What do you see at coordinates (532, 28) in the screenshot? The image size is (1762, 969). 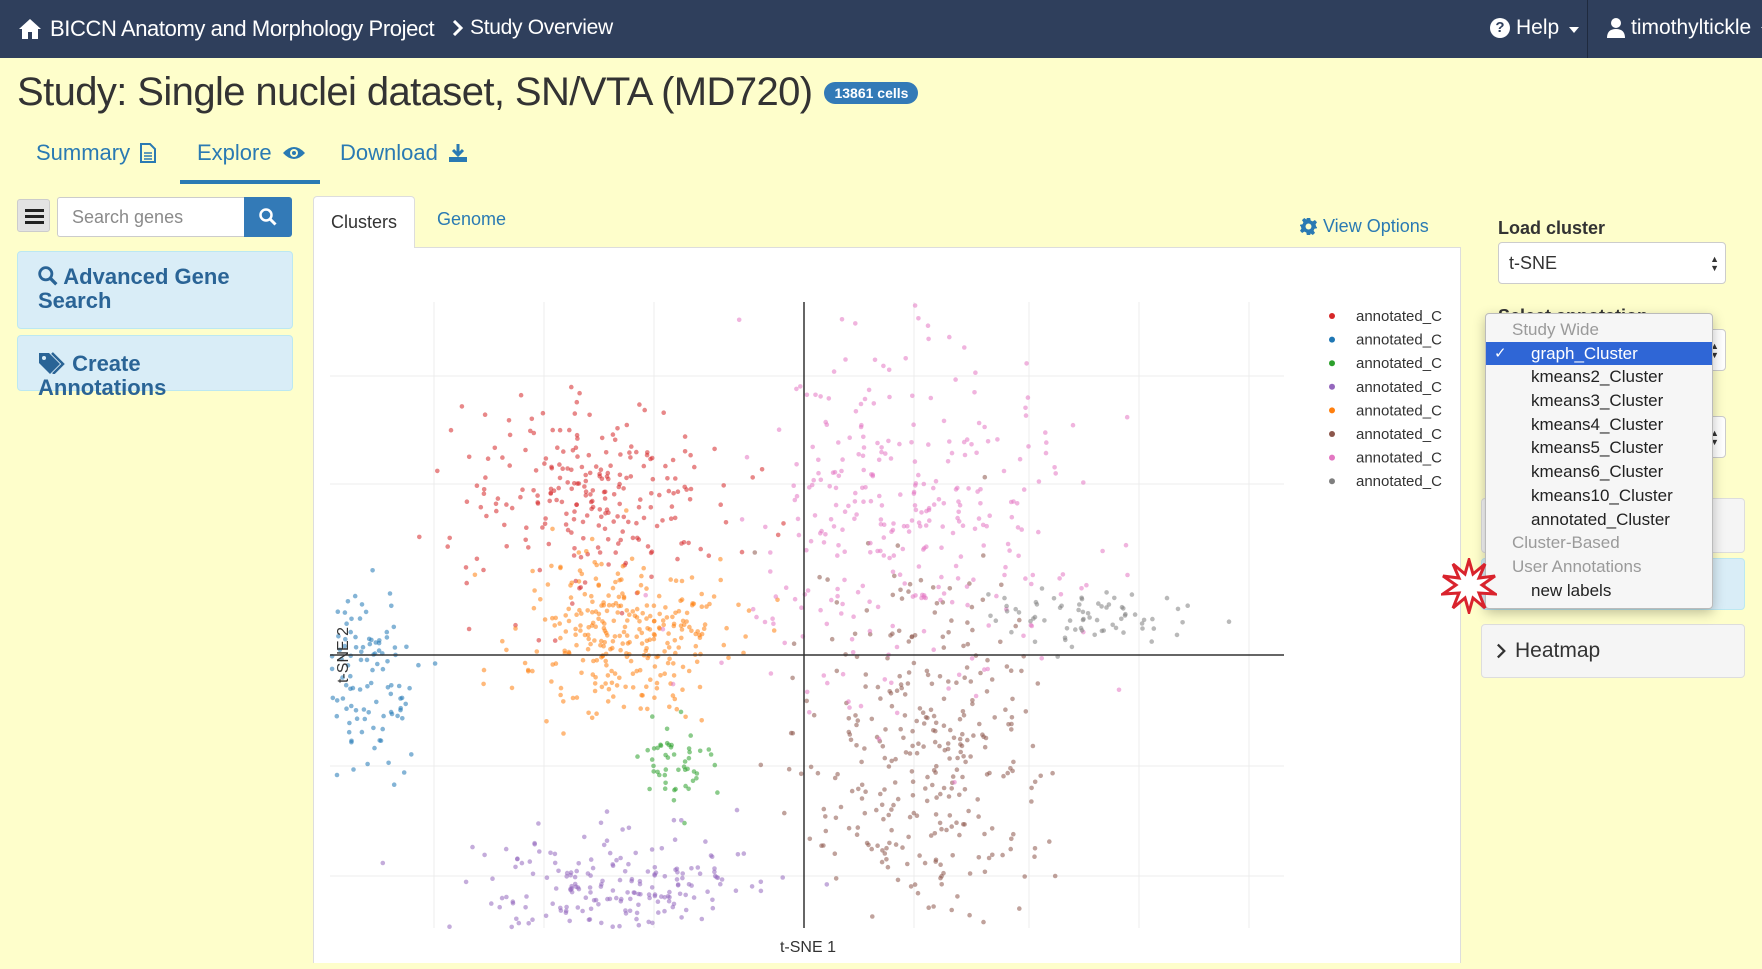 I see `breadcrumb-study-overview: Study Overview` at bounding box center [532, 28].